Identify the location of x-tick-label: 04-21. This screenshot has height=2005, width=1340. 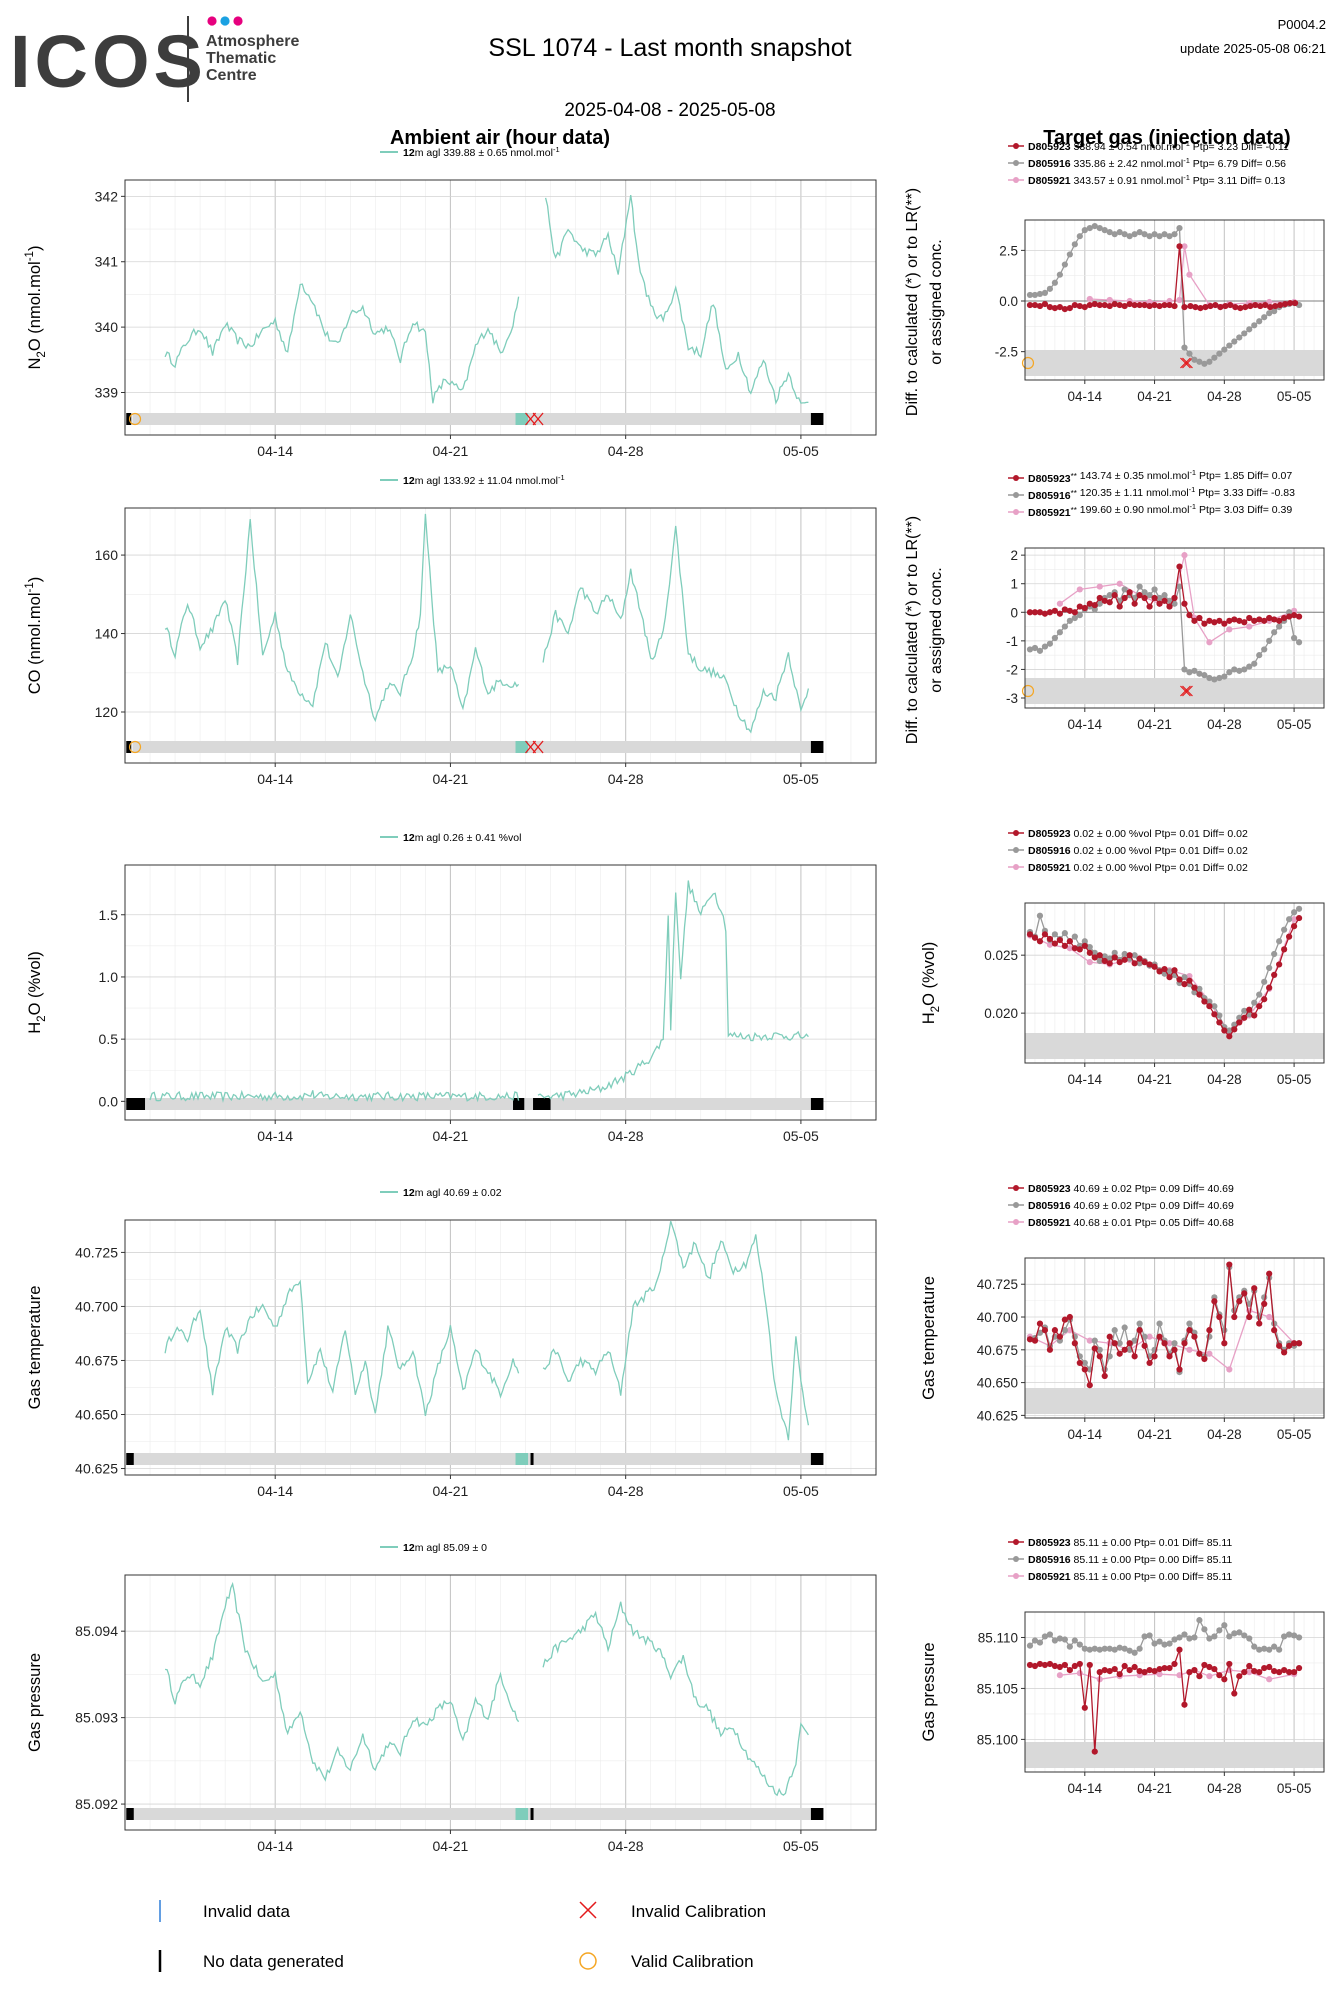
(1154, 396).